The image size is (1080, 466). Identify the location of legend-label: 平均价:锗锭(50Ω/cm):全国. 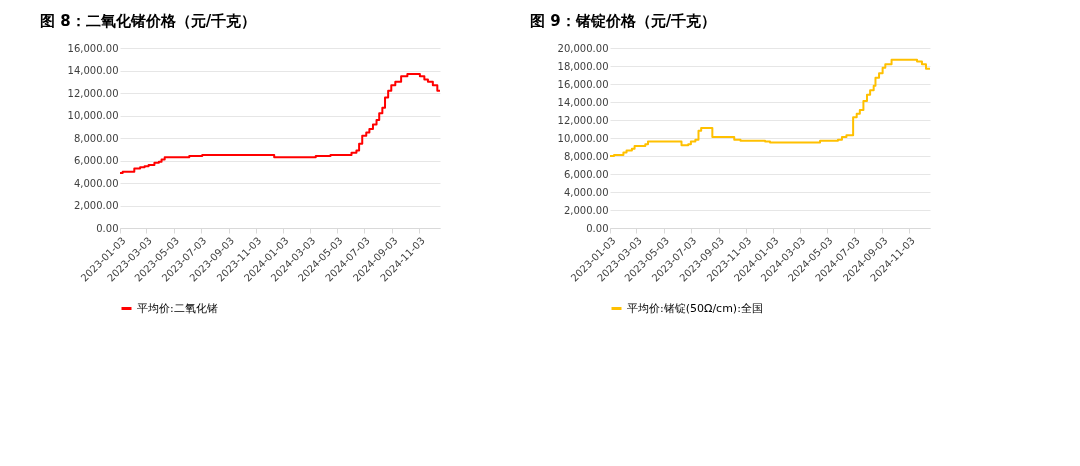
(695, 308).